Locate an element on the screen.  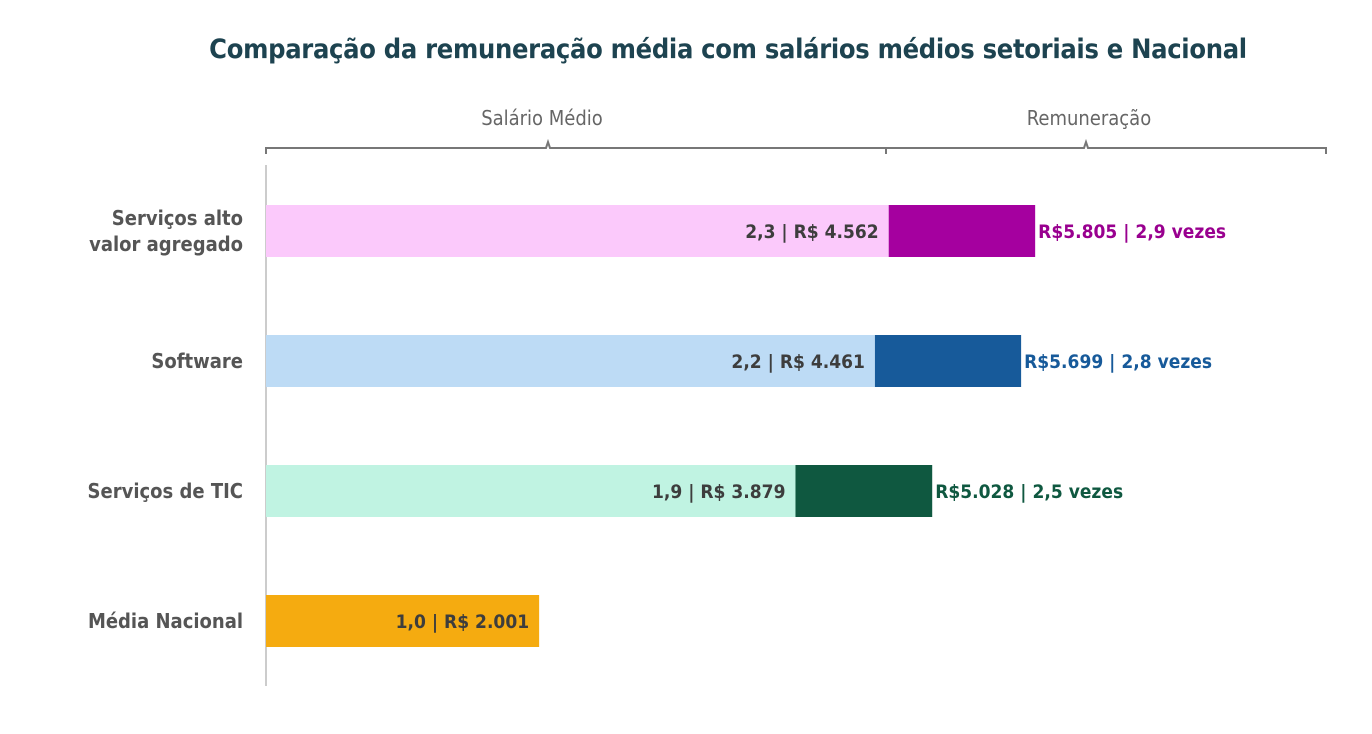
label-salary: 1,9 | R$ 3.879 is located at coordinates (719, 492).